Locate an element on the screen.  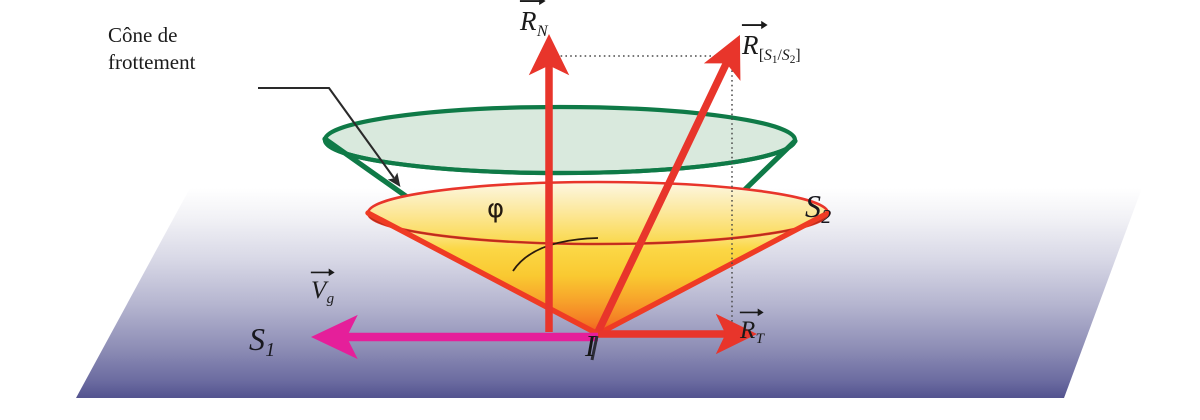
caption-cone-frottement: Cône de frottement is located at coordinates (151, 49).